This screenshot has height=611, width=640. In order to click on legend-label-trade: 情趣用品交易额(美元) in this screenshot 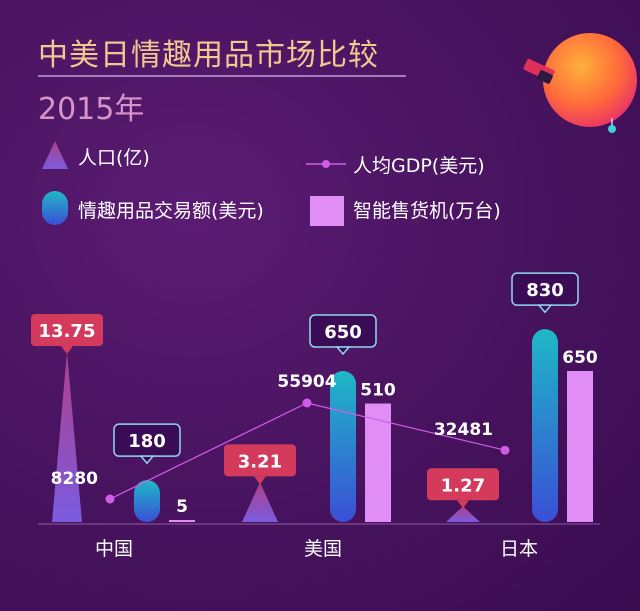, I will do `click(171, 211)`.